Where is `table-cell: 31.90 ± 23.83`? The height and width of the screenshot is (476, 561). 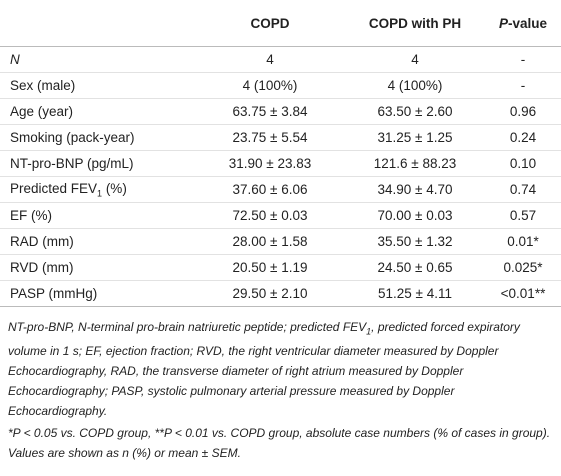 table-cell: 31.90 ± 23.83 is located at coordinates (270, 163).